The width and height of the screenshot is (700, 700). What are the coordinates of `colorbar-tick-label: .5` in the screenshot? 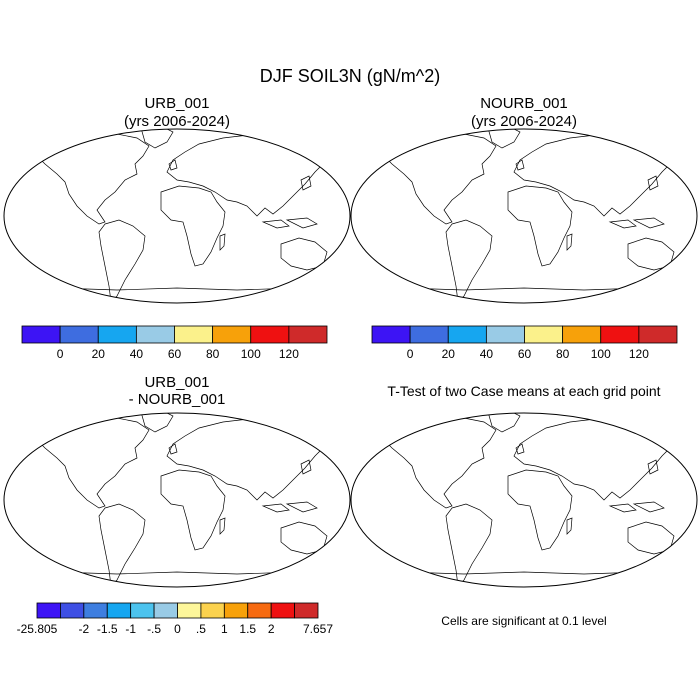 It's located at (201, 629).